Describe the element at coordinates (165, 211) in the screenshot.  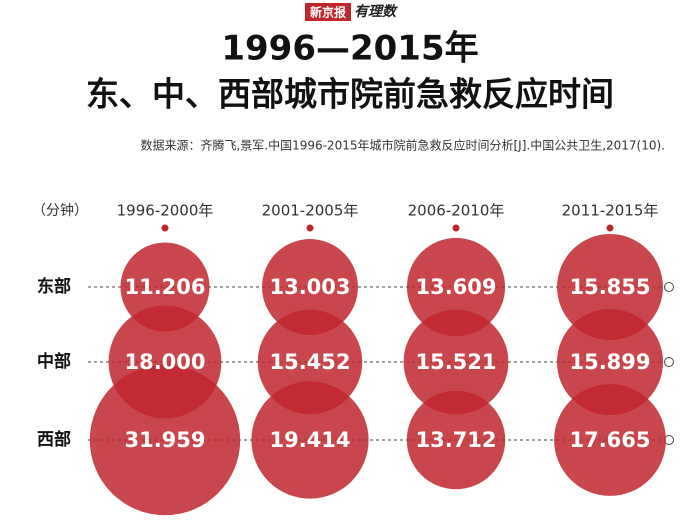
I see `column-label: 1996-2000年` at that location.